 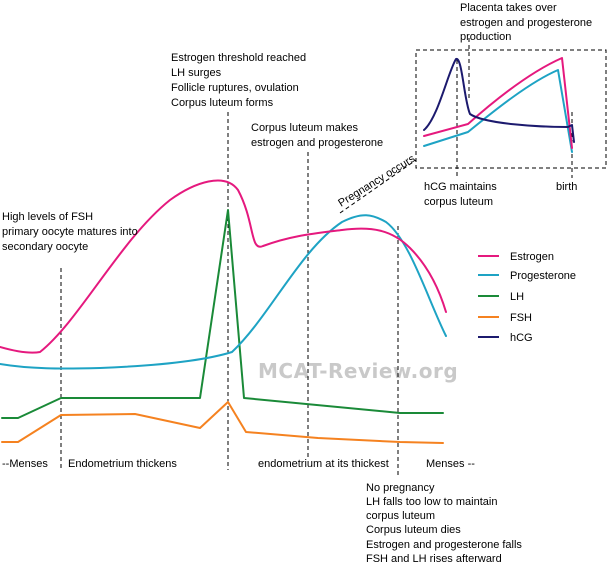 I want to click on ovulation-annotation-line: Estrogen threshold reached, so click(x=238, y=58).